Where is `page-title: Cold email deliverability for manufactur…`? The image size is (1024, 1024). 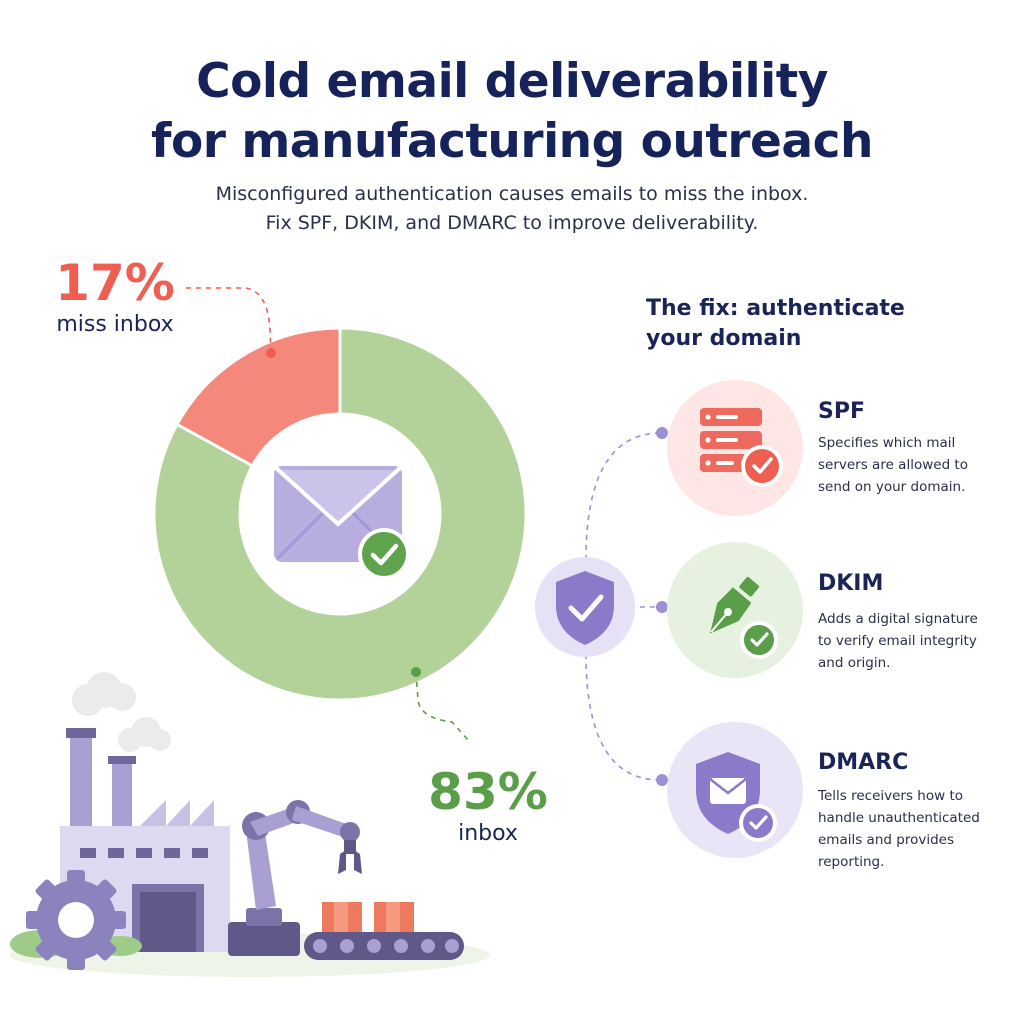
page-title: Cold email deliverability for manufactur… is located at coordinates (512, 112).